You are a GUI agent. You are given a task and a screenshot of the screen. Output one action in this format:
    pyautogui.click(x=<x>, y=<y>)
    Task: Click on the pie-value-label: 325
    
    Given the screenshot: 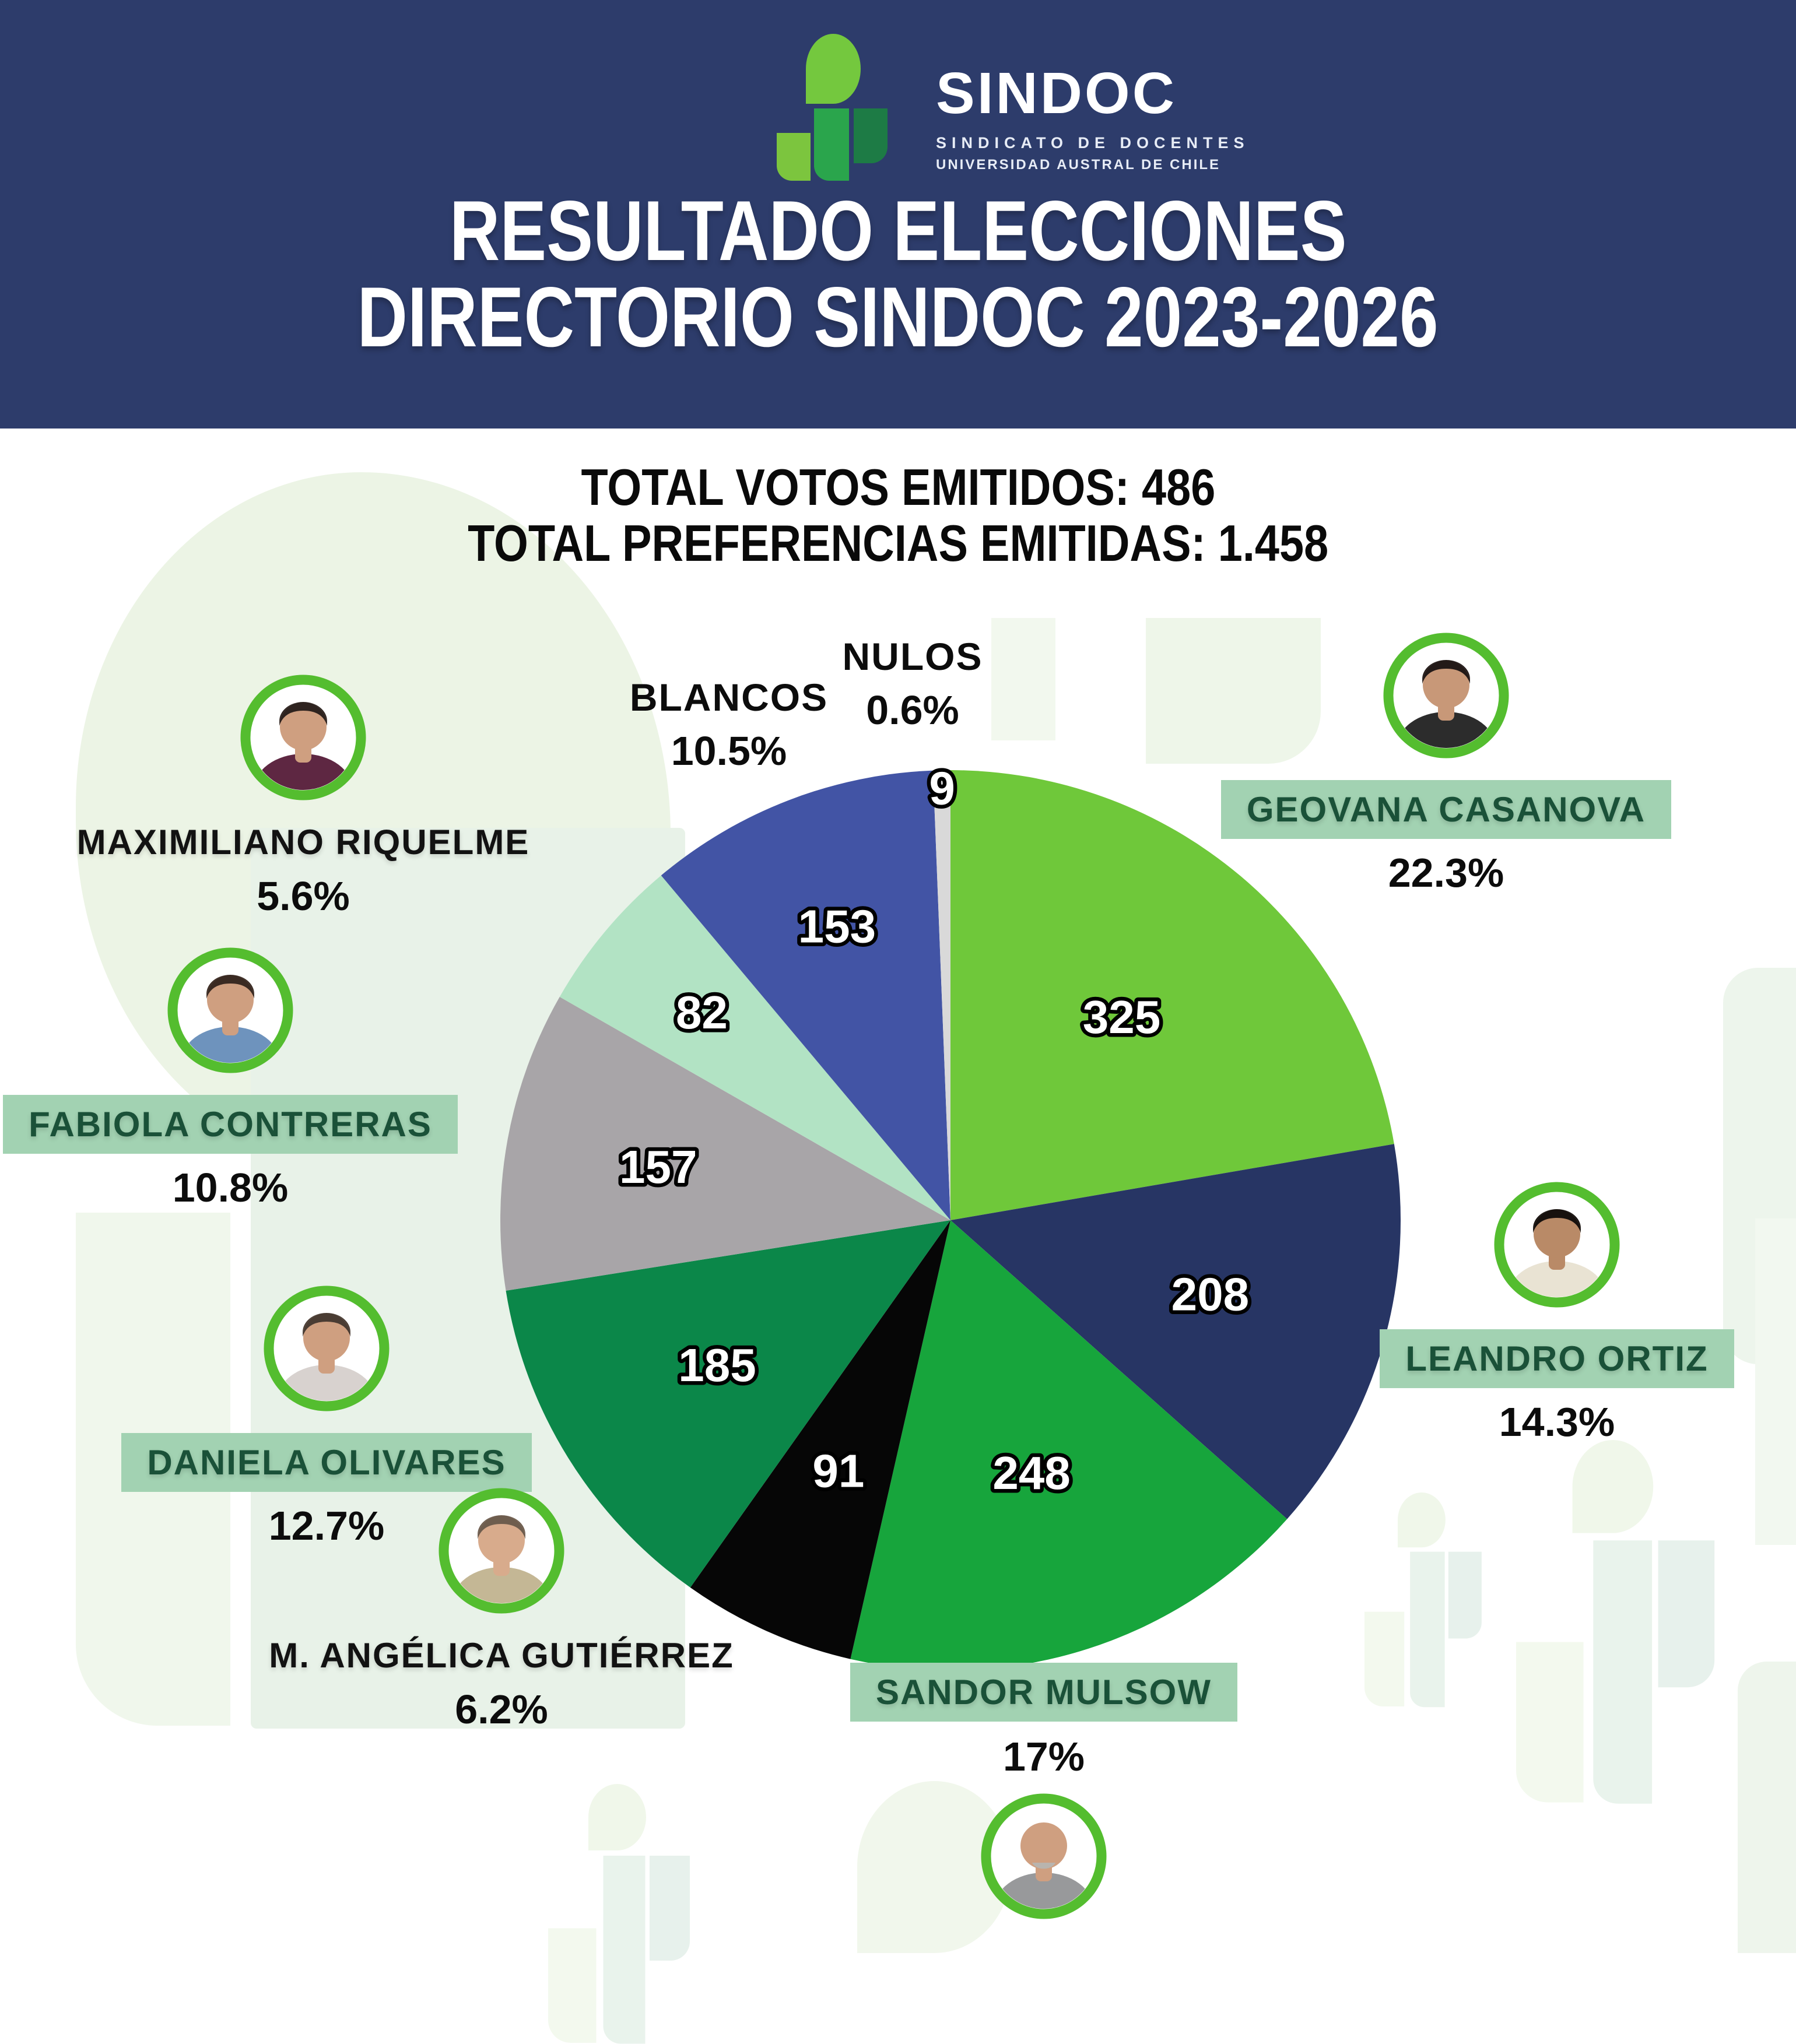 What is the action you would take?
    pyautogui.click(x=1121, y=1017)
    